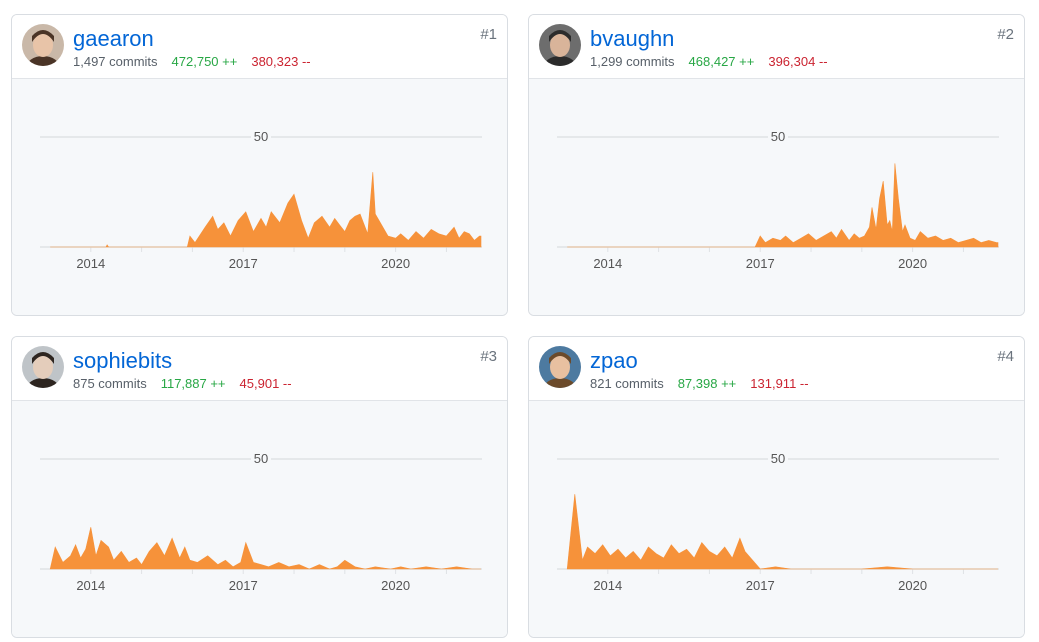 This screenshot has width=1039, height=642. I want to click on contributor-stats: 1,497 commits 472,750 ++ 380,323 --, so click(199, 62).